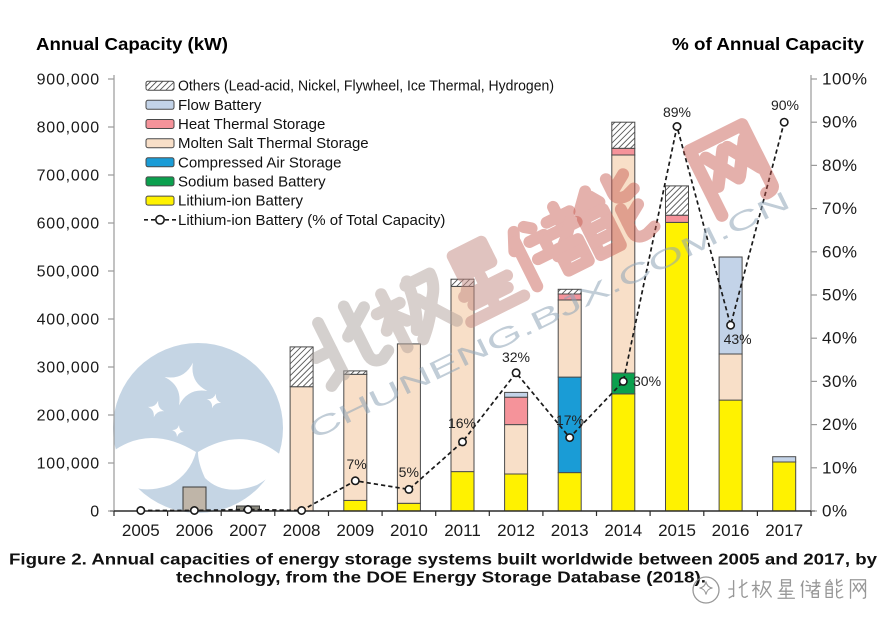 The width and height of the screenshot is (891, 625). What do you see at coordinates (68, 368) in the screenshot?
I see `svg-text: 300,000` at bounding box center [68, 368].